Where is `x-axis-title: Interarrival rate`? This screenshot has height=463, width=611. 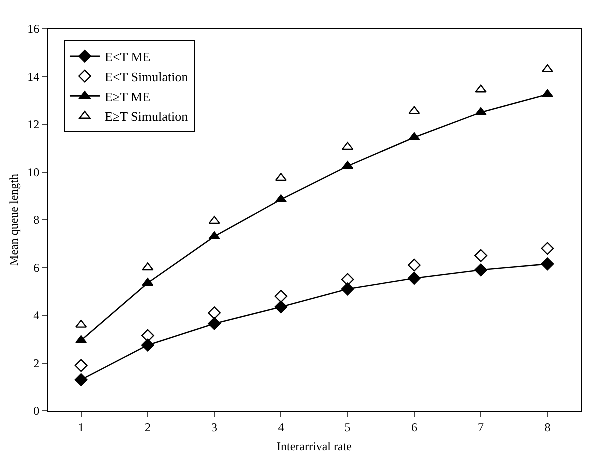 x-axis-title: Interarrival rate is located at coordinates (314, 446).